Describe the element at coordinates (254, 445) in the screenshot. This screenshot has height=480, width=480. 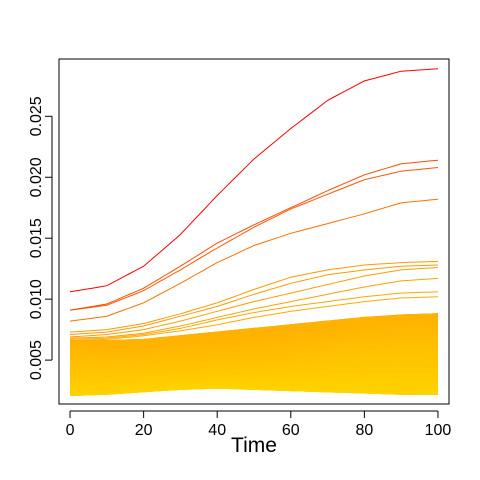
I see `x-axis-title: Time` at that location.